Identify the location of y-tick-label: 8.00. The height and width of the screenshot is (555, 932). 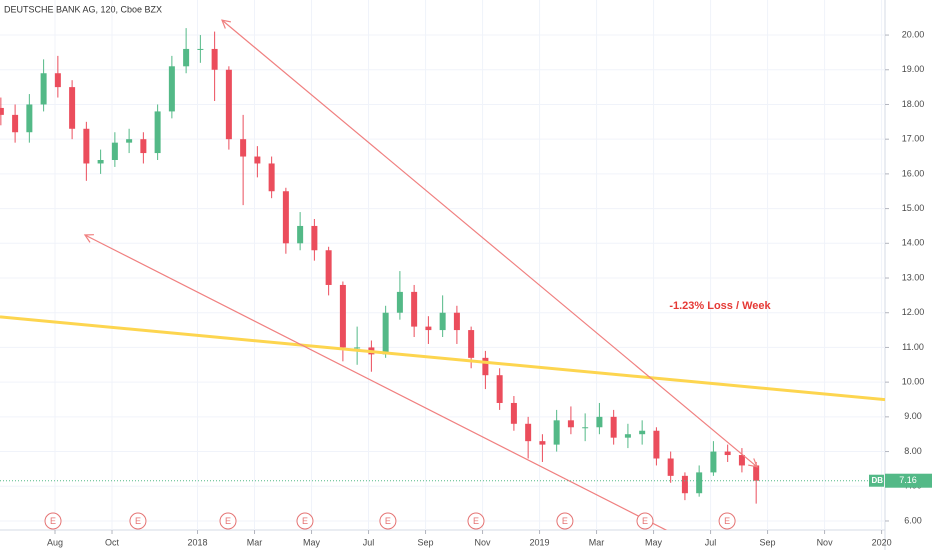
(913, 451).